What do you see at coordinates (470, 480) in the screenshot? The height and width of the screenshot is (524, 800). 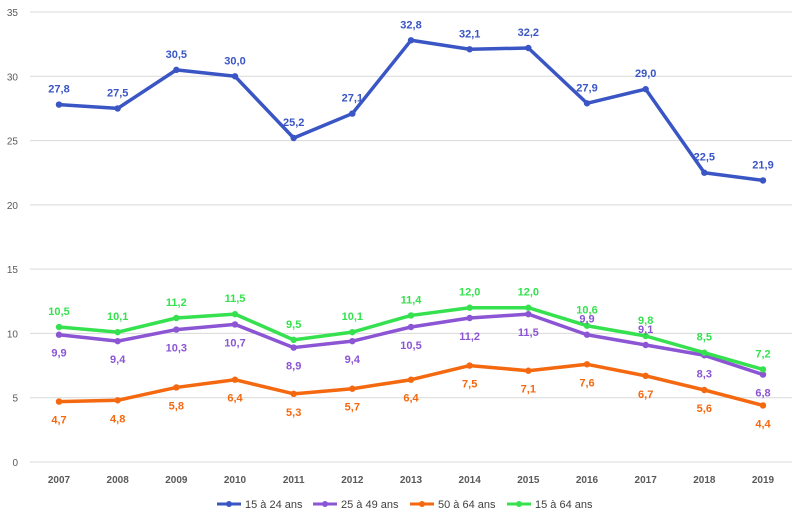 I see `x-tick-label: 2014` at bounding box center [470, 480].